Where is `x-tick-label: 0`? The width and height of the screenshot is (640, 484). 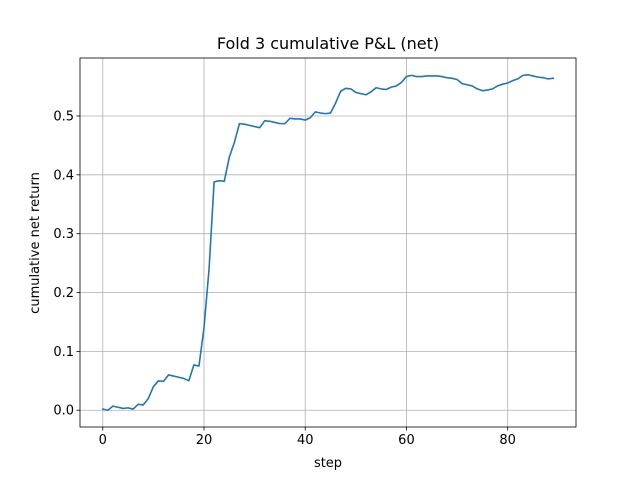 x-tick-label: 0 is located at coordinates (103, 440).